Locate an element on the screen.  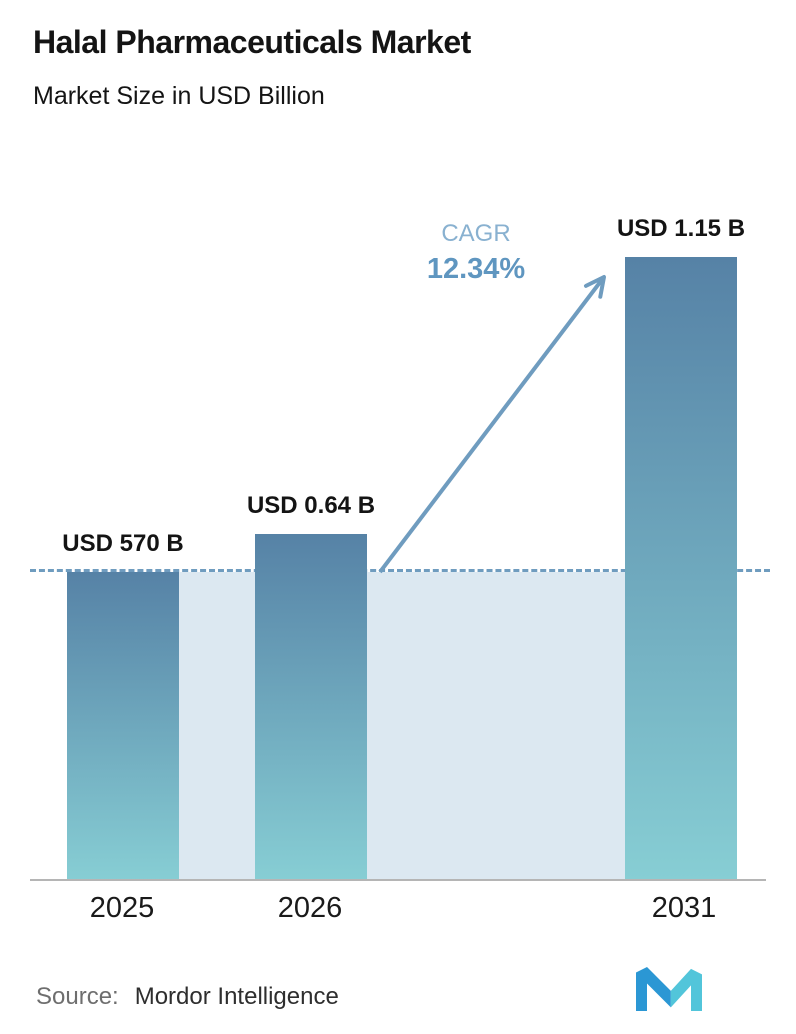
bar-value-label: USD 0.64 B is located at coordinates (311, 505).